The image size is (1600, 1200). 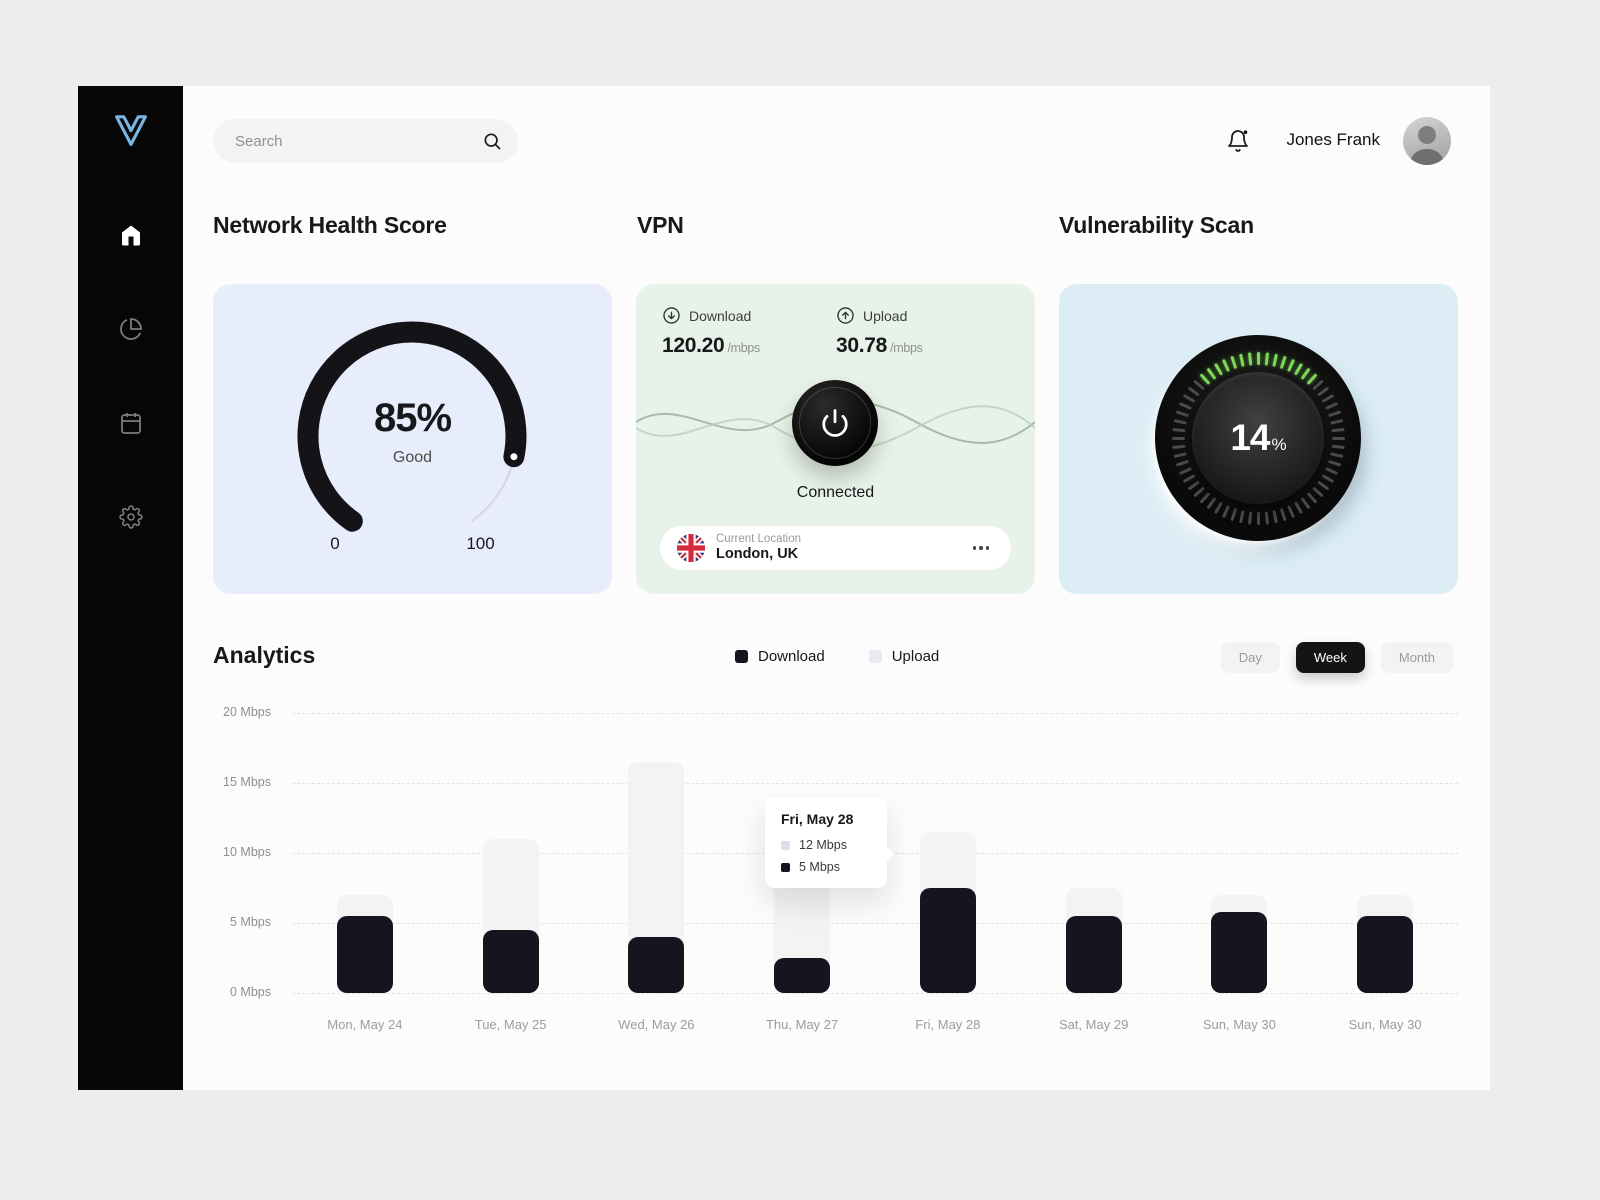 What do you see at coordinates (1416, 657) in the screenshot?
I see `range-button-month: Month` at bounding box center [1416, 657].